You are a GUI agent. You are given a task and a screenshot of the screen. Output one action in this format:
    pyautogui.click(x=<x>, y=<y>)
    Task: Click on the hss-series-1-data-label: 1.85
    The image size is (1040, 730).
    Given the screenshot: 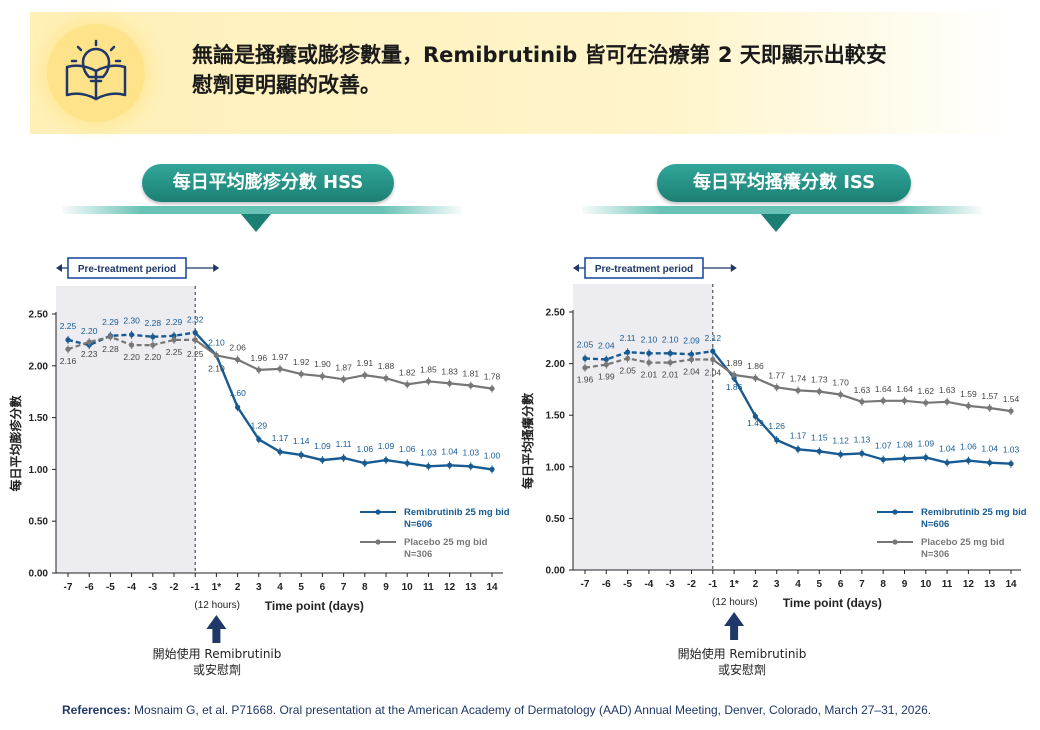 What is the action you would take?
    pyautogui.click(x=428, y=369)
    